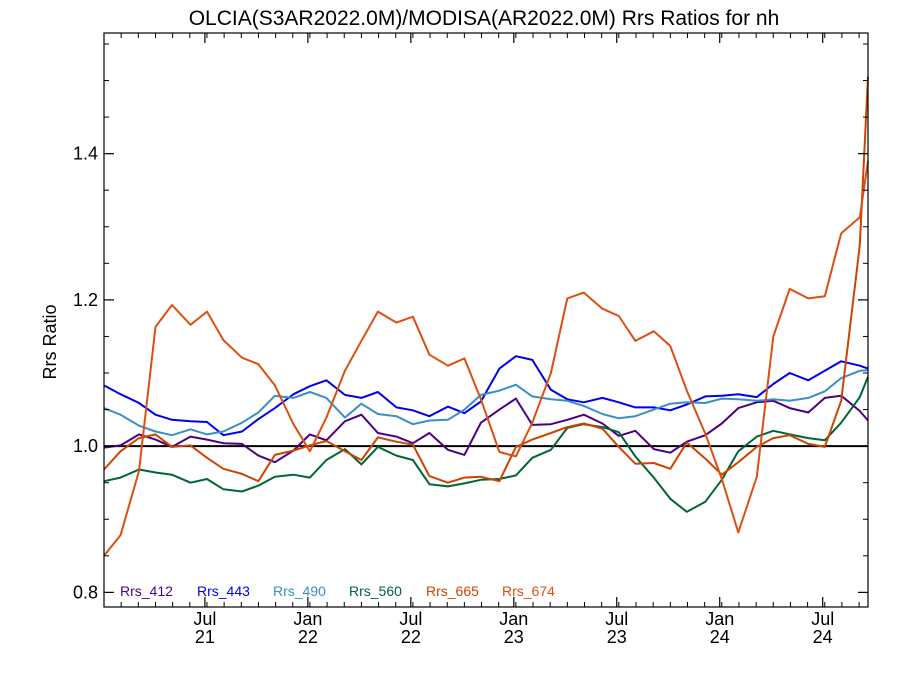 Image resolution: width=900 pixels, height=675 pixels. I want to click on legend-entry-rrs-674: Rrs_674, so click(528, 591).